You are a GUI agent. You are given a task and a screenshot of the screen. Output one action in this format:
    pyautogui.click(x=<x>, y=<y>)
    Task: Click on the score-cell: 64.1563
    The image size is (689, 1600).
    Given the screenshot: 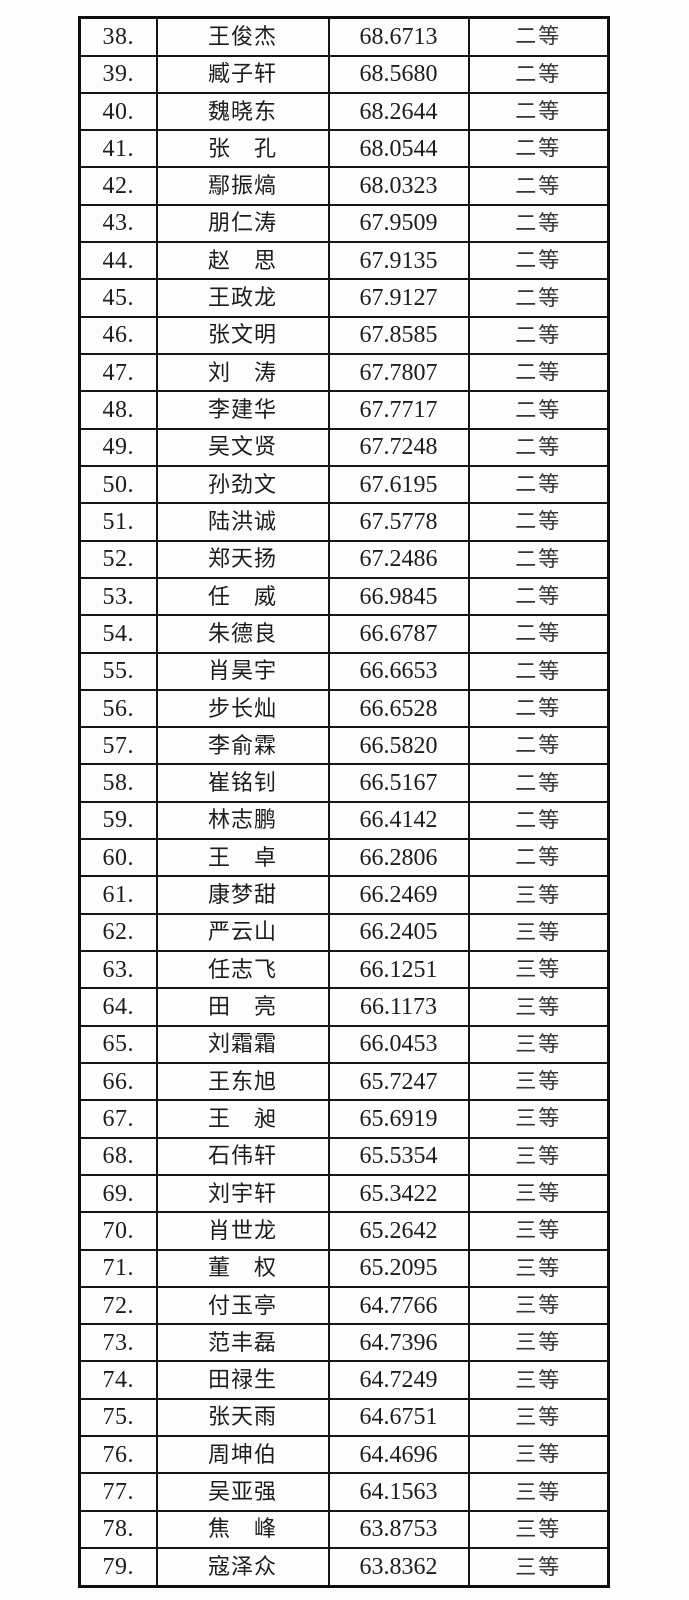 What is the action you would take?
    pyautogui.click(x=398, y=1492)
    